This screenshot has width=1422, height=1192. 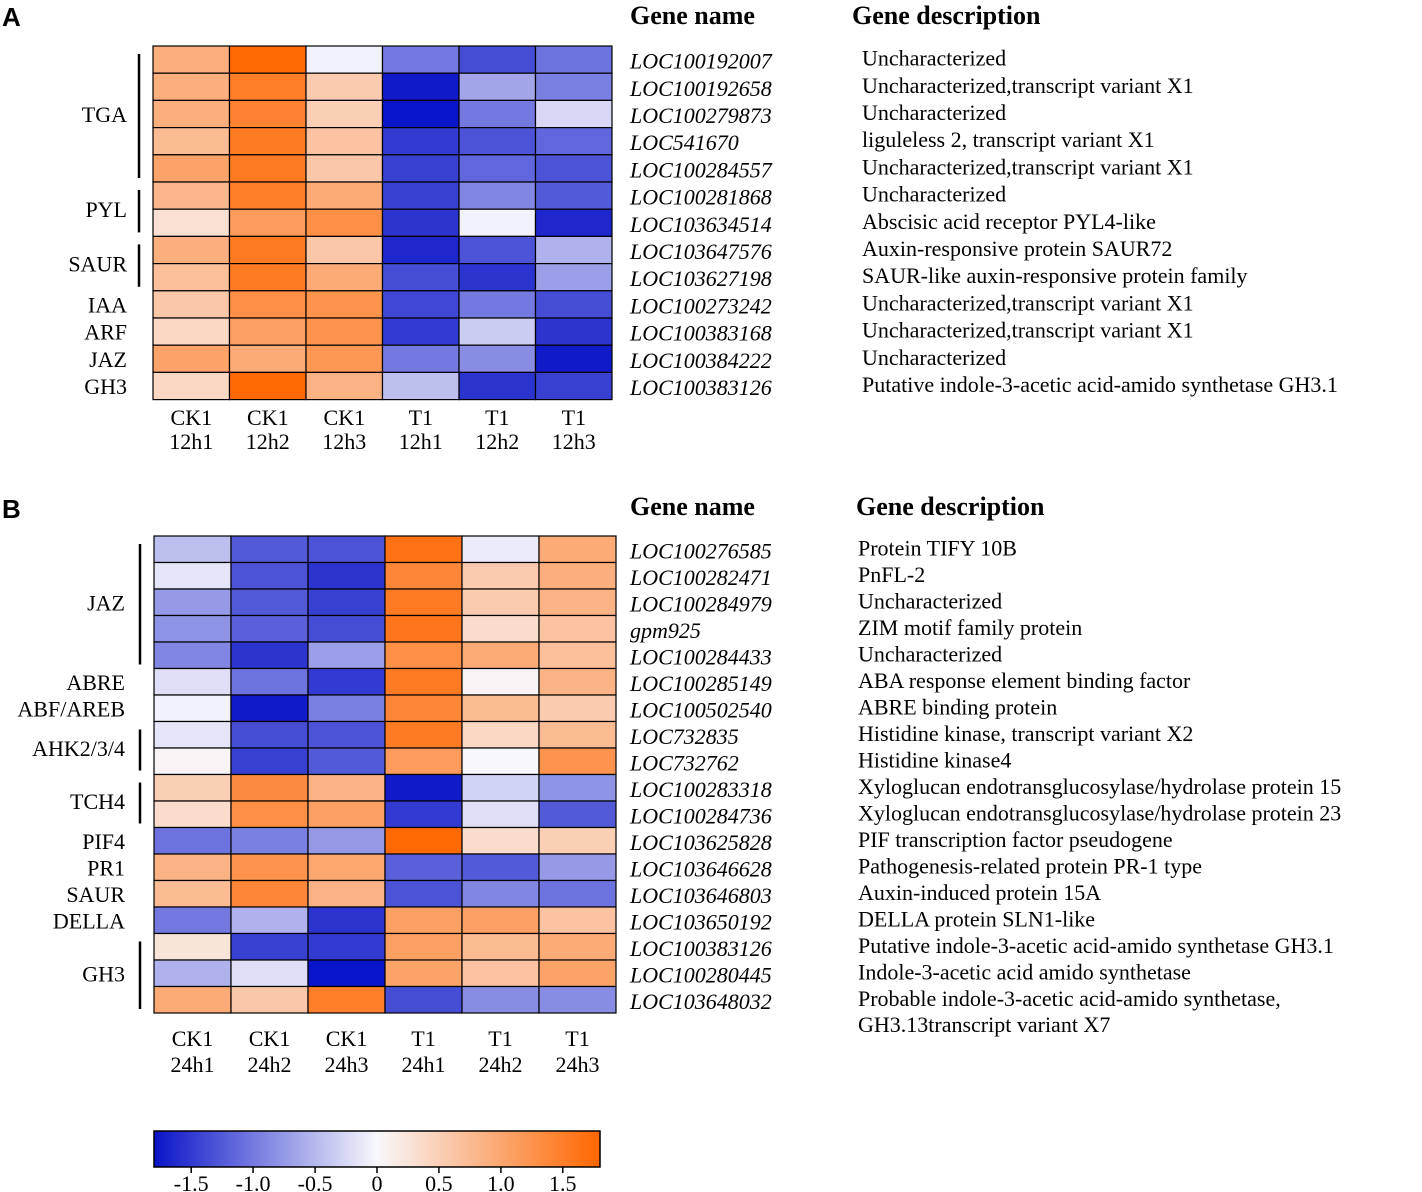 I want to click on colorbar-tick-label: -1.0, so click(x=253, y=1181).